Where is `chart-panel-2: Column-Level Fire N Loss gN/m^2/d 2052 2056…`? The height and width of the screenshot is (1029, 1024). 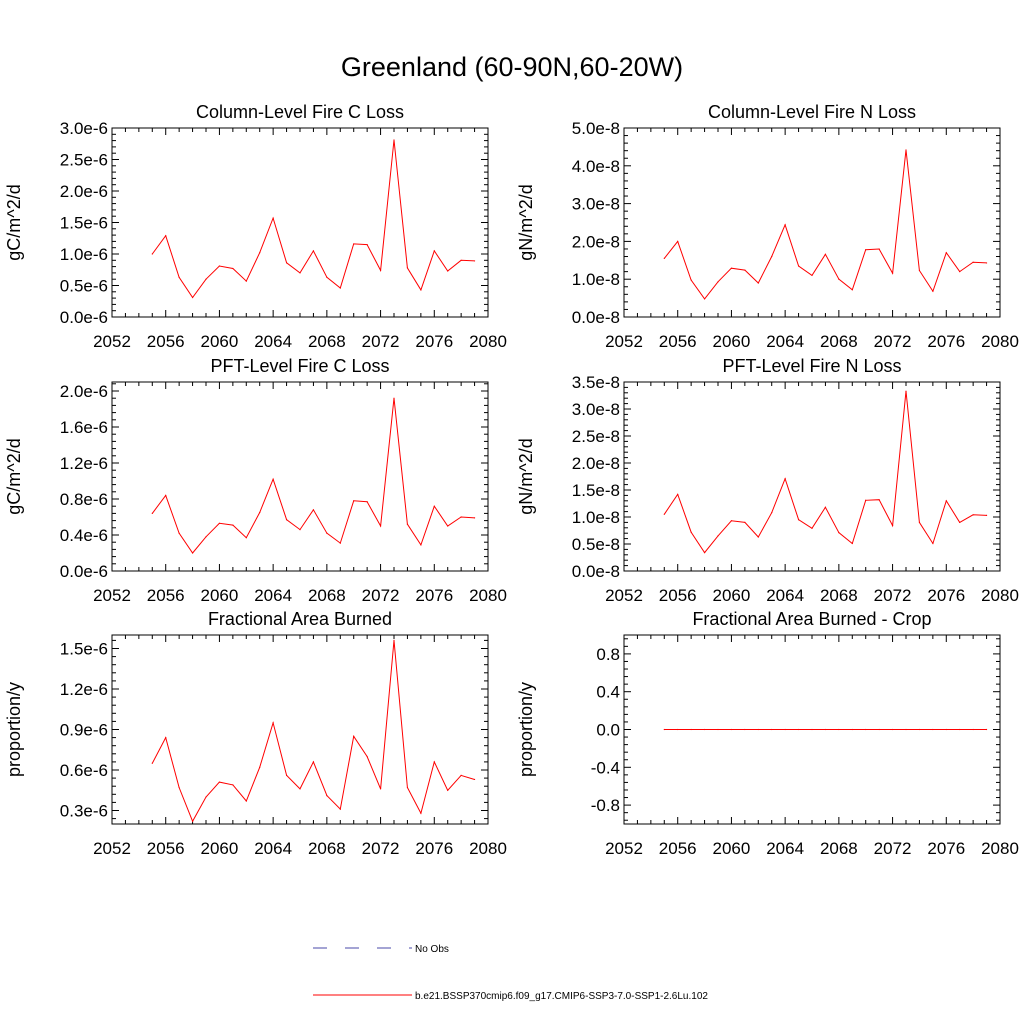 chart-panel-2: Column-Level Fire N Loss gN/m^2/d 2052 2056… is located at coordinates (767, 226).